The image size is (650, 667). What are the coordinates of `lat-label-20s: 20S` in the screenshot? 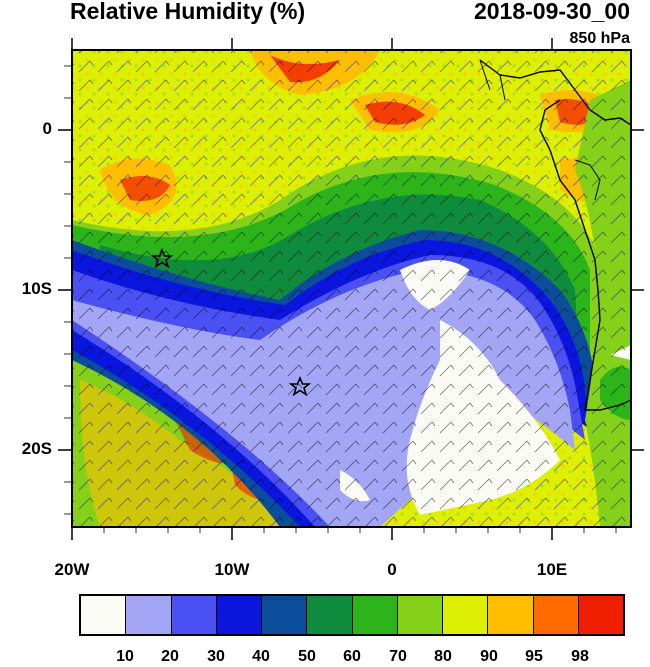 It's located at (36, 448).